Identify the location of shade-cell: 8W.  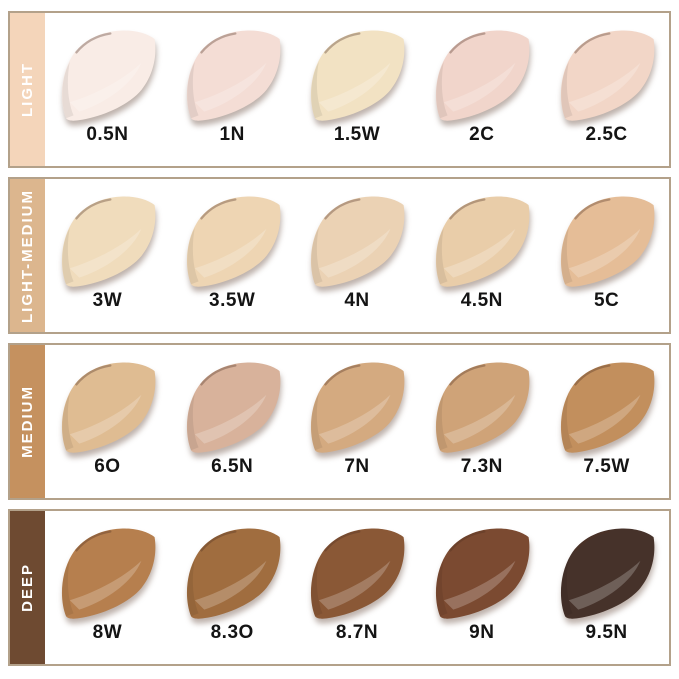
(107, 587).